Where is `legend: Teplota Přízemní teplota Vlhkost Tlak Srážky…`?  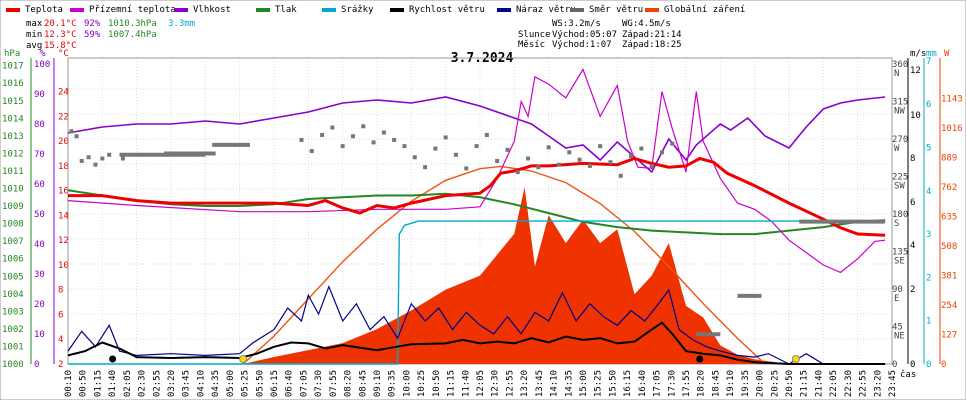 legend: Teplota Přízemní teplota Vlhkost Tlak Srážky… is located at coordinates (375, 10).